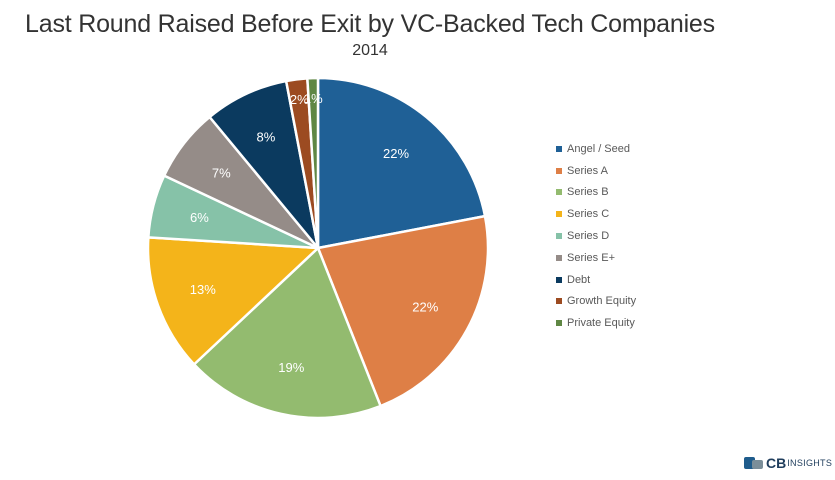 Image resolution: width=835 pixels, height=480 pixels. I want to click on logo-text-bold: CB, so click(776, 463).